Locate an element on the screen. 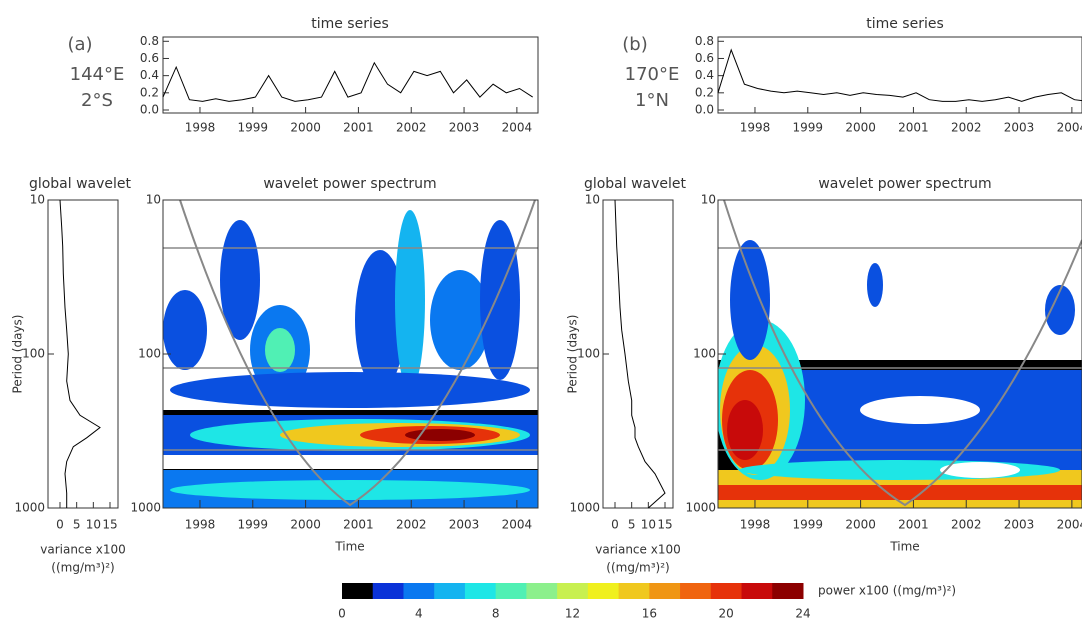  y-axis-title: Period (days) is located at coordinates (18, 354).